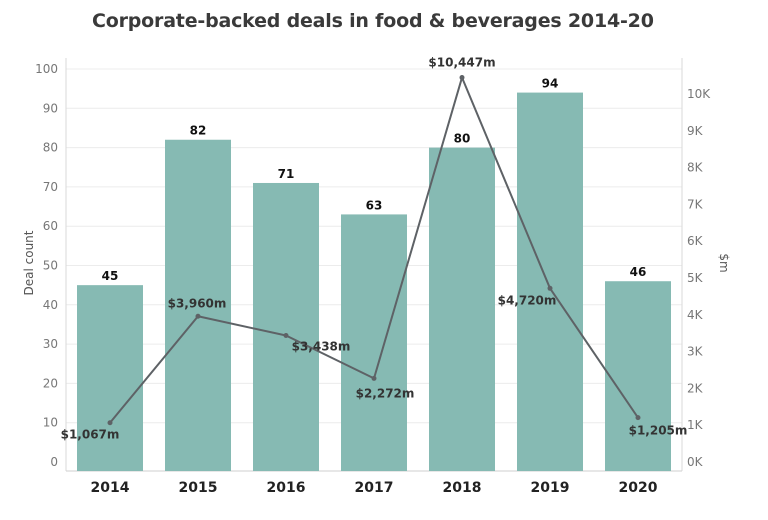 This screenshot has height=520, width=768. What do you see at coordinates (50, 266) in the screenshot?
I see `y-tick-label: 50` at bounding box center [50, 266].